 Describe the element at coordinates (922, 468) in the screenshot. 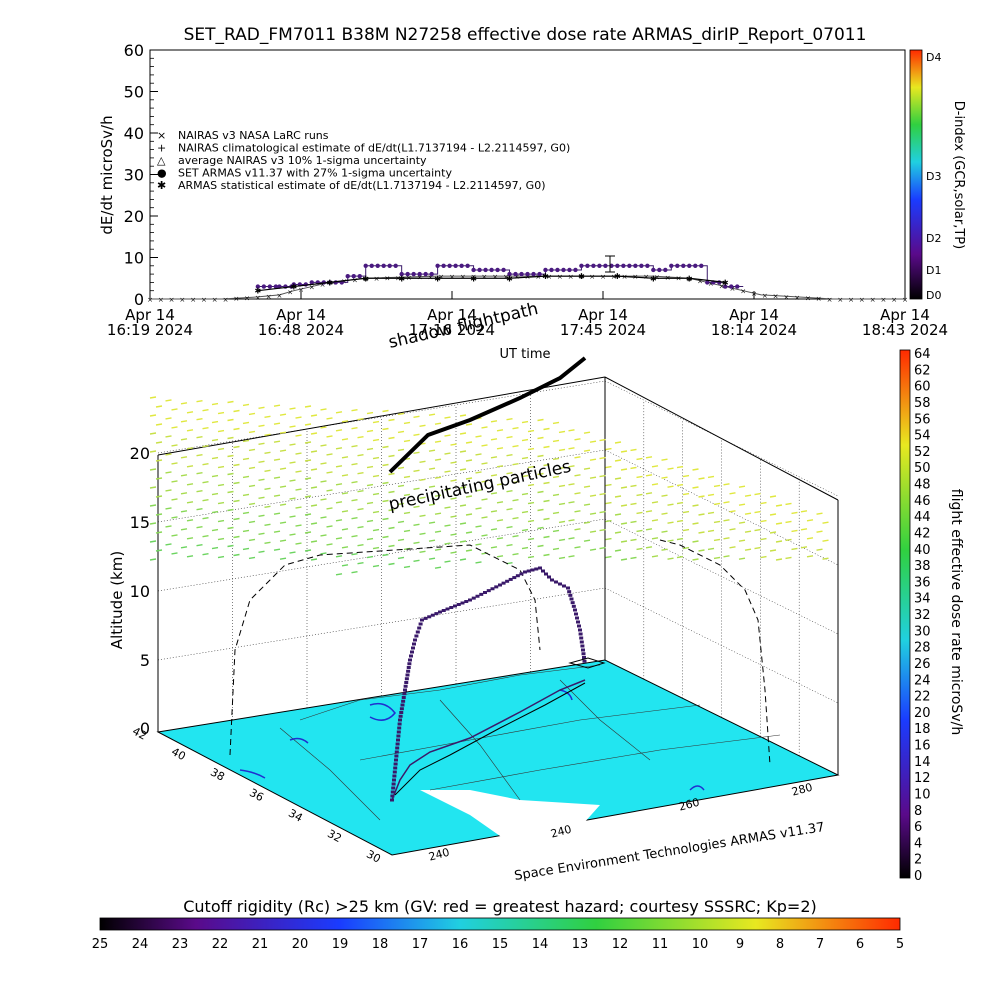

I see `dose-rate-tick-label: 50` at that location.